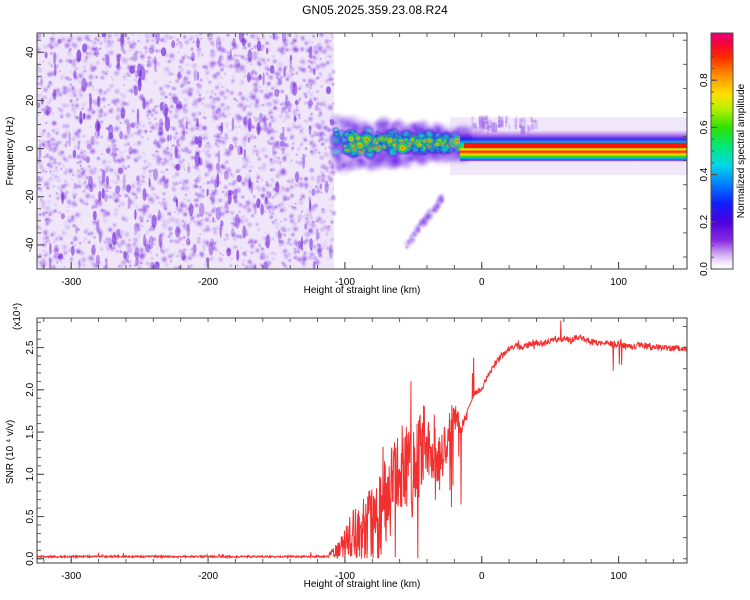 This screenshot has height=600, width=750. Describe the element at coordinates (30, 516) in the screenshot. I see `tick-label: 0.5` at that location.